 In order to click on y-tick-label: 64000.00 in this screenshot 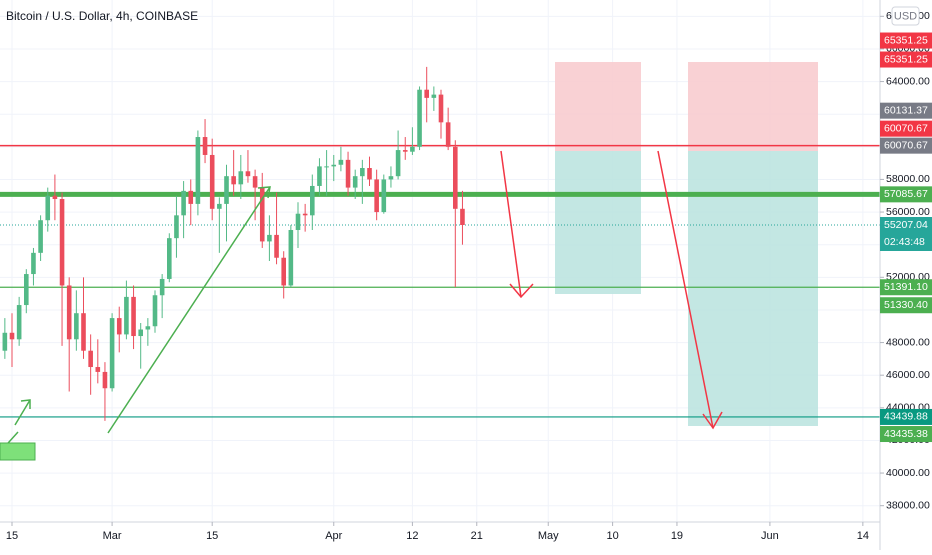, I will do `click(908, 81)`.